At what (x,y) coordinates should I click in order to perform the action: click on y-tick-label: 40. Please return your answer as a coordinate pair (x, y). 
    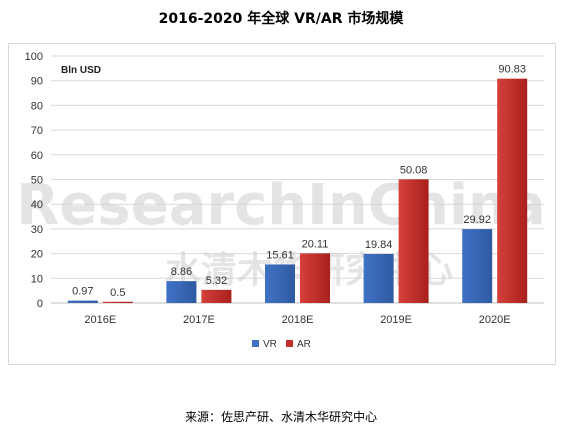
    Looking at the image, I should click on (37, 205).